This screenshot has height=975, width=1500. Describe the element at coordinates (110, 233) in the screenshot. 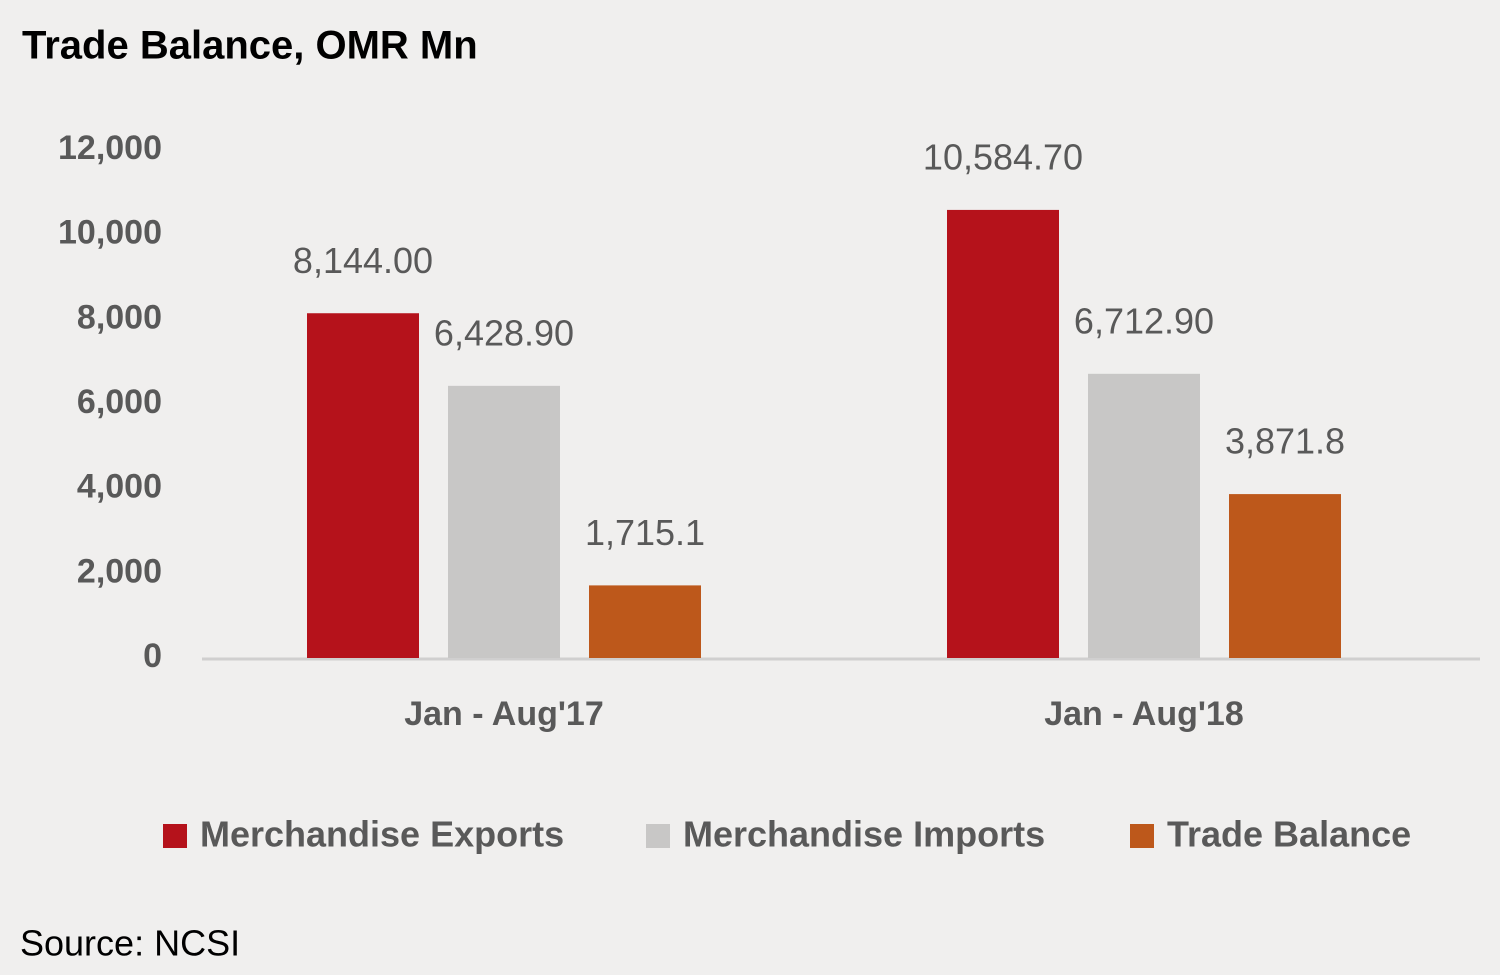

I see `y-tick-label: 10,000` at that location.